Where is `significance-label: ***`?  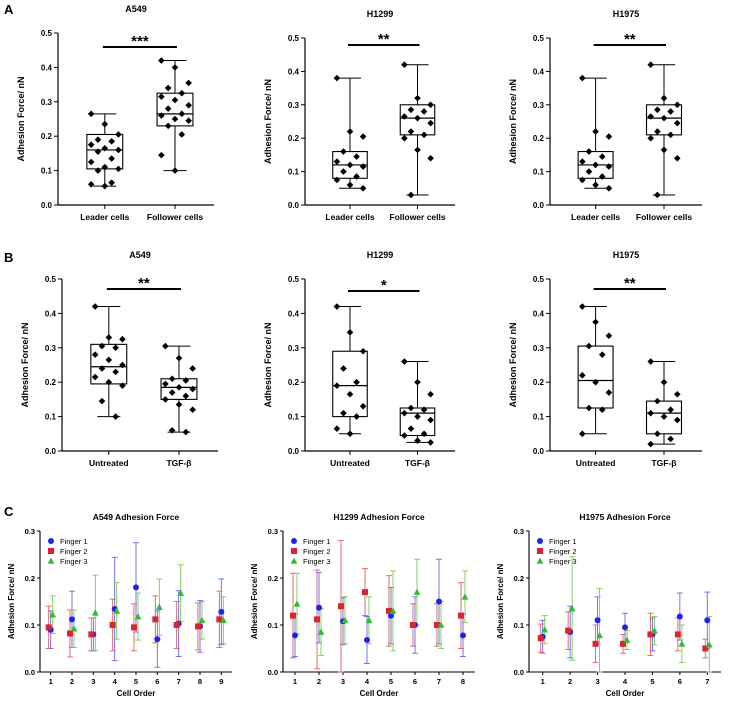
significance-label: *** is located at coordinates (140, 41).